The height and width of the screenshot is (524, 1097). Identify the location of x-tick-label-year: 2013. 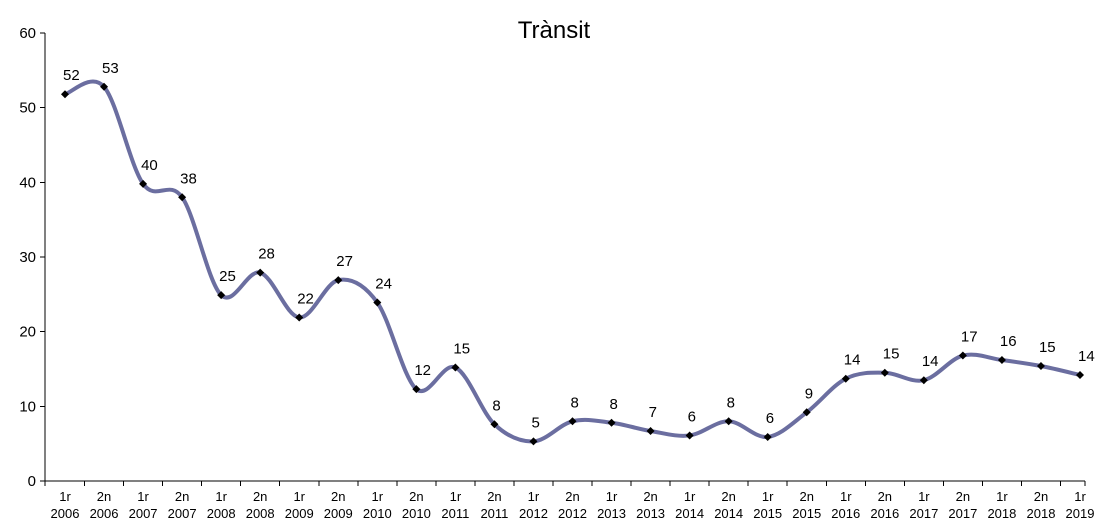
(611, 513).